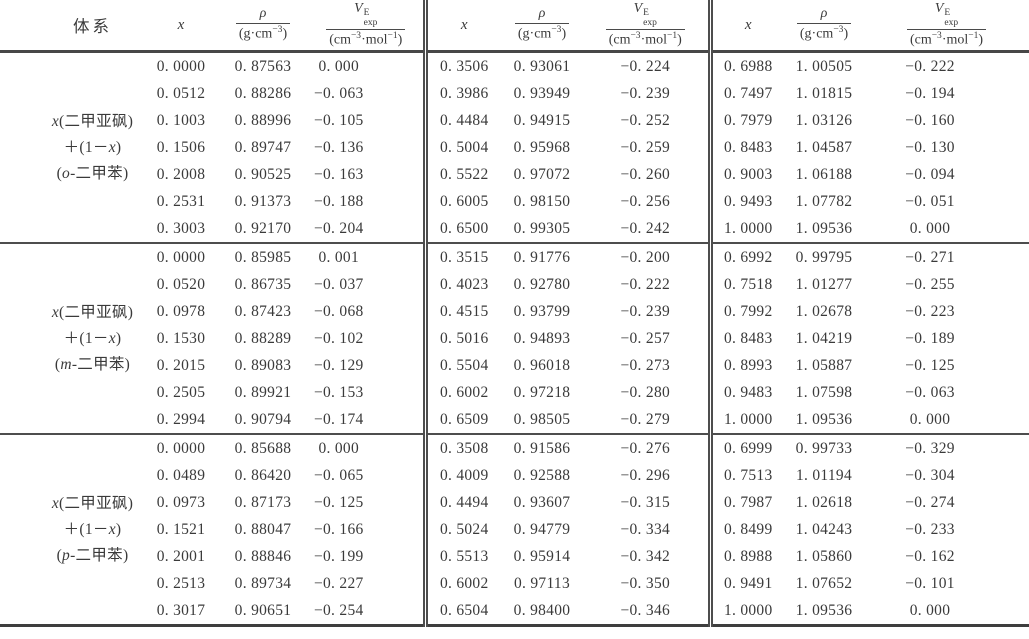 The image size is (1029, 639). Describe the element at coordinates (824, 284) in the screenshot. I see `rho-value: 1. 01277` at that location.